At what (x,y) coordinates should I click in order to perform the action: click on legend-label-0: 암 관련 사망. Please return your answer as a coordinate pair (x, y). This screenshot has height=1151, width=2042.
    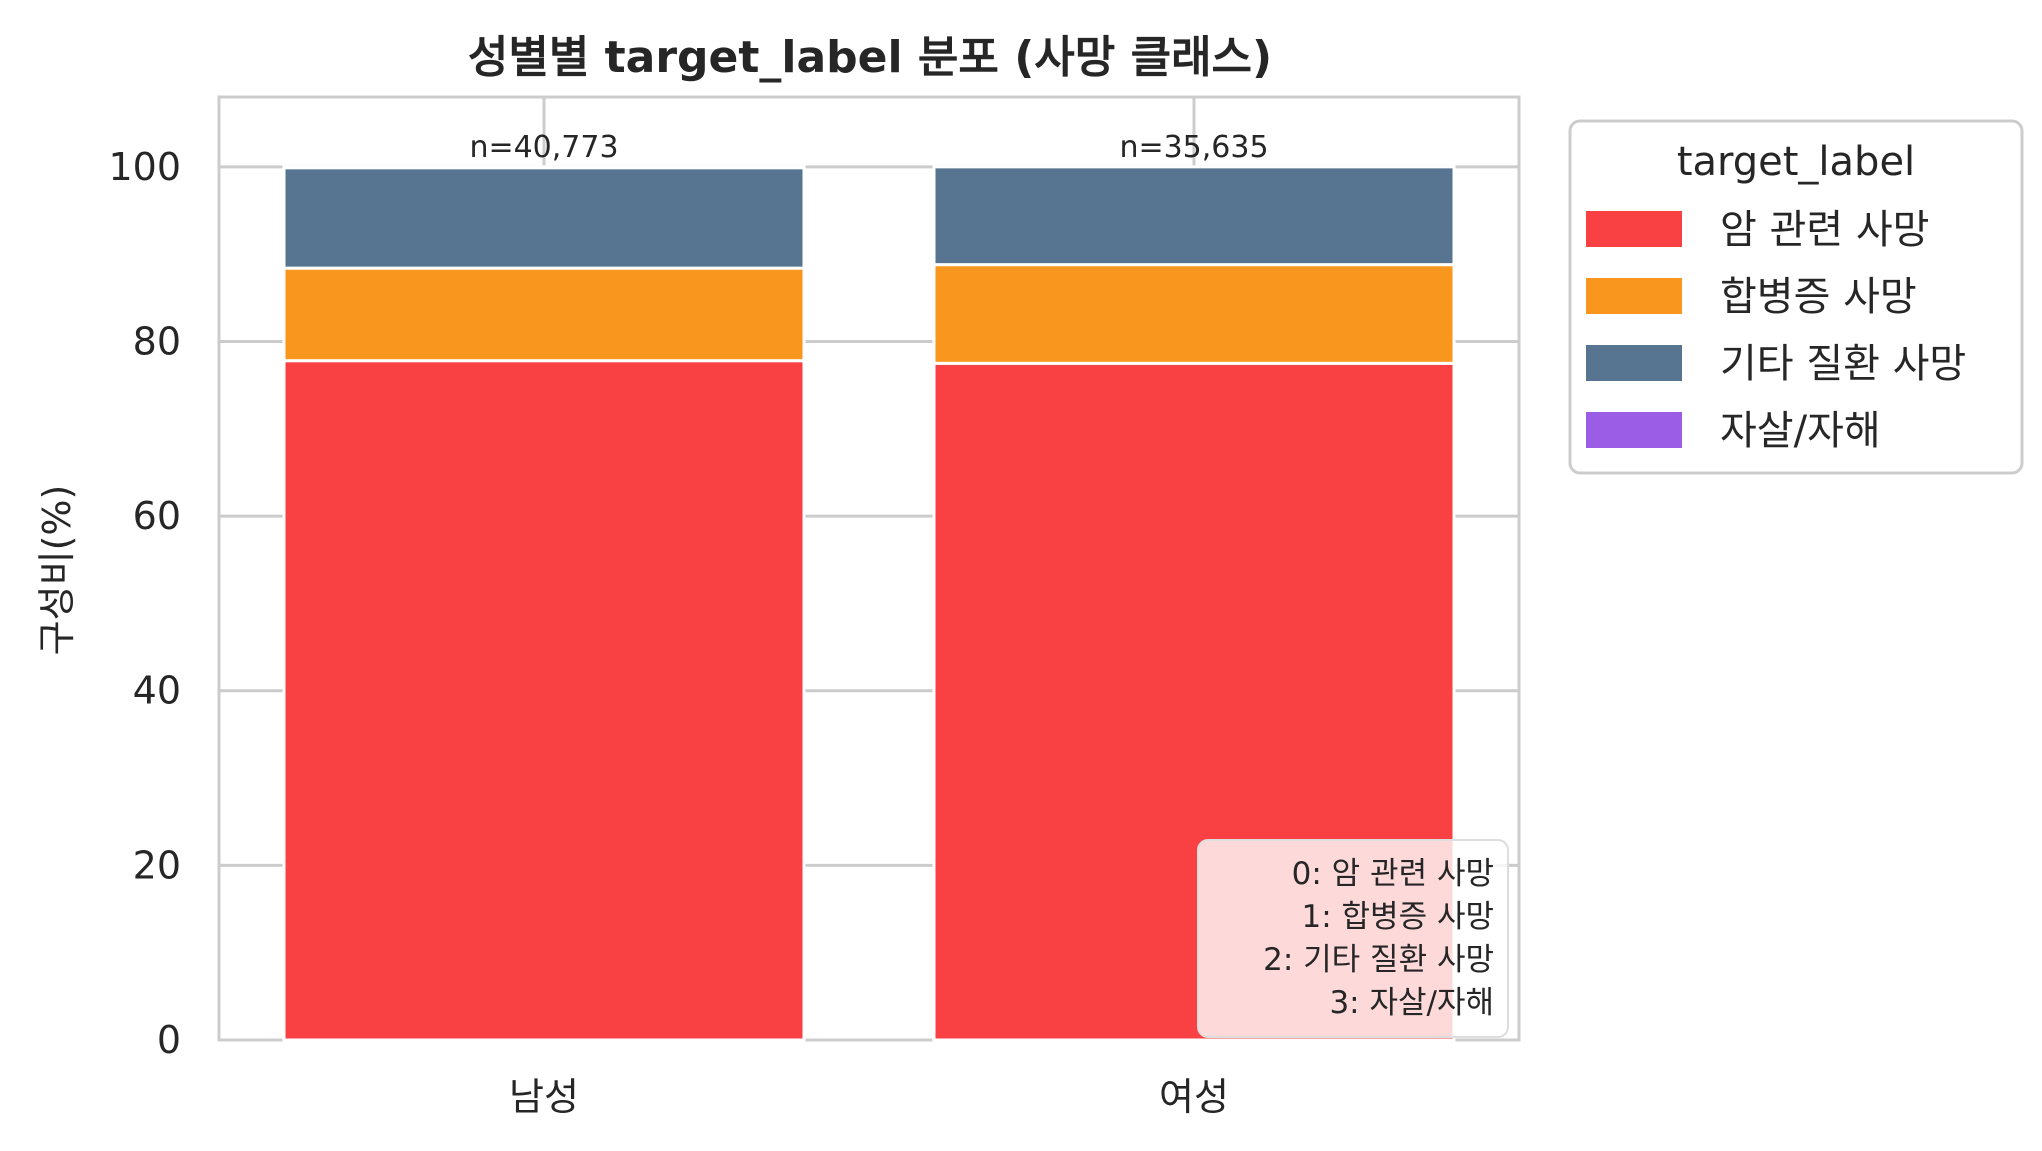
    Looking at the image, I should click on (1824, 230).